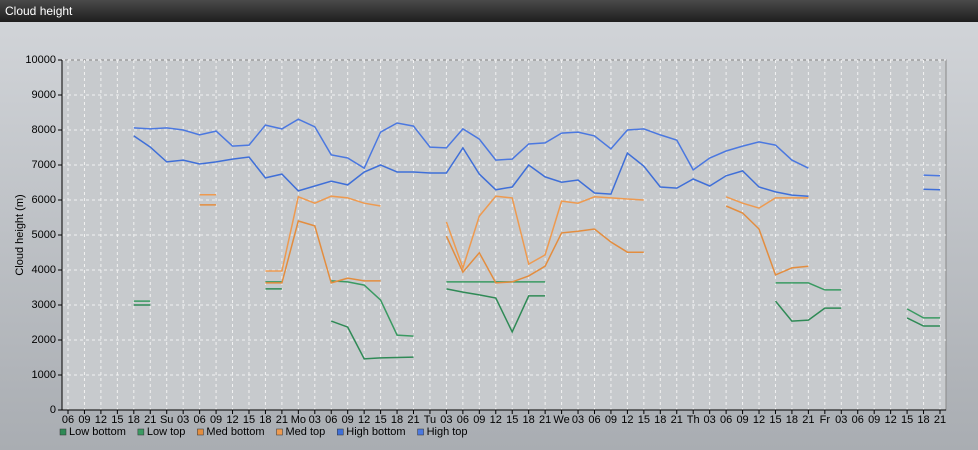 The width and height of the screenshot is (978, 450). What do you see at coordinates (44, 270) in the screenshot?
I see `y-tick-label: 4000` at bounding box center [44, 270].